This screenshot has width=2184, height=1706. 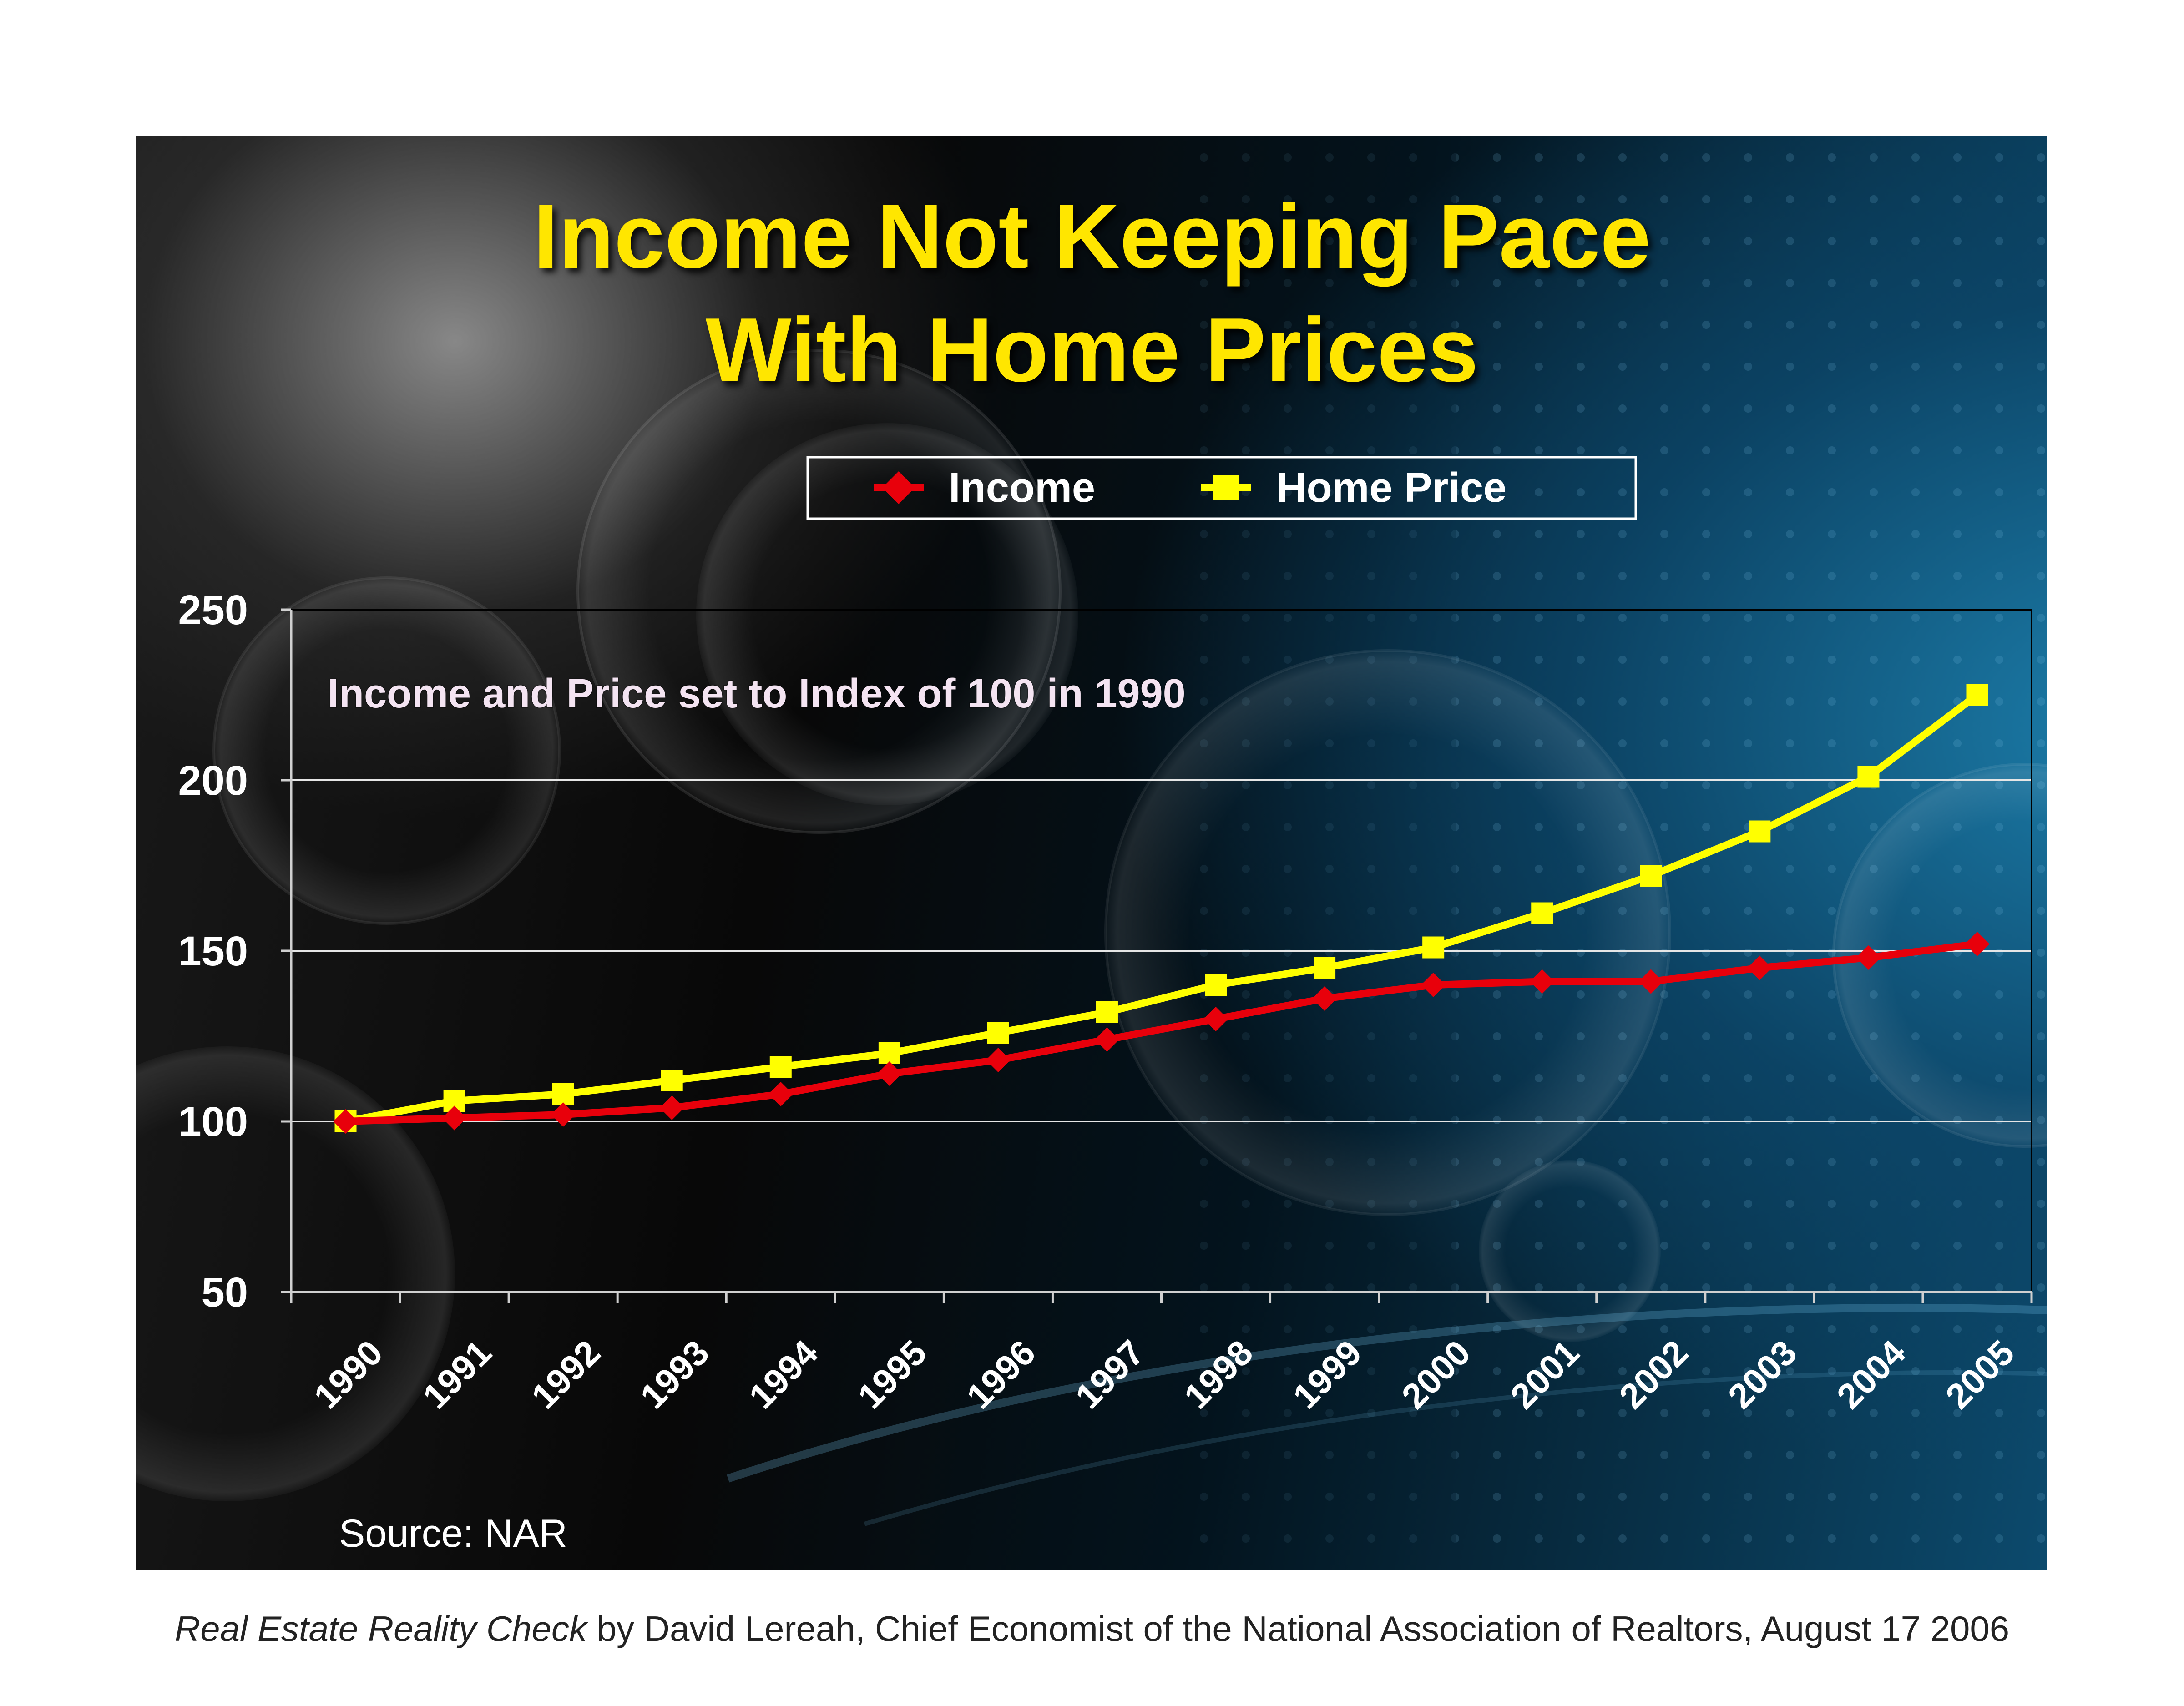 I want to click on legend: Income Home Price, so click(x=1221, y=488).